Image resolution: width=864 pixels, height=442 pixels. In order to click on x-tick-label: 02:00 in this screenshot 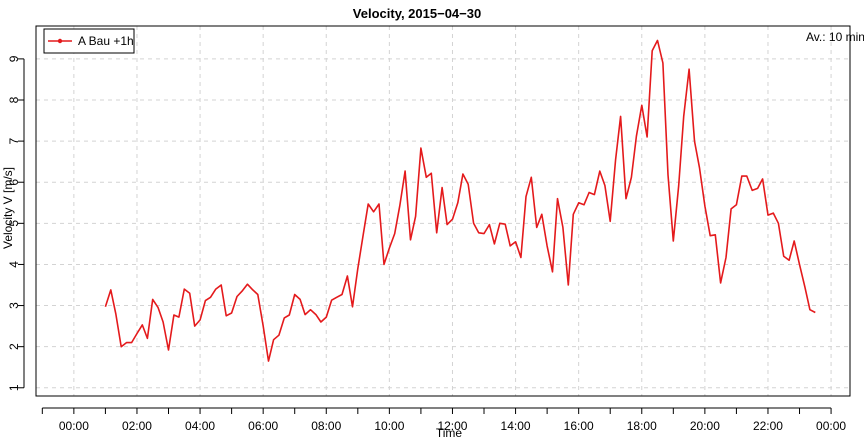, I will do `click(137, 426)`.